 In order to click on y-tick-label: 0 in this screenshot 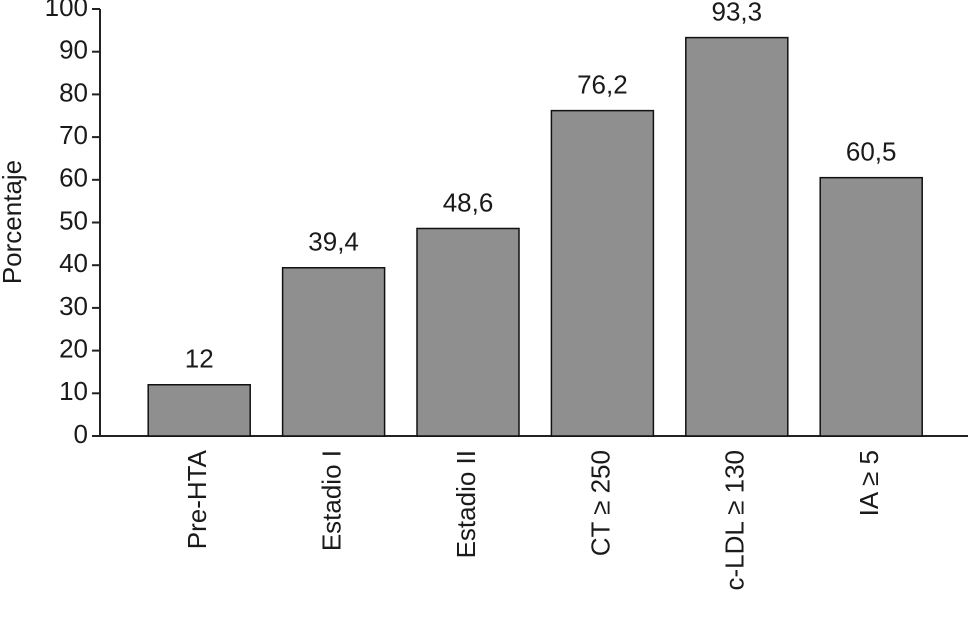, I will do `click(81, 434)`.